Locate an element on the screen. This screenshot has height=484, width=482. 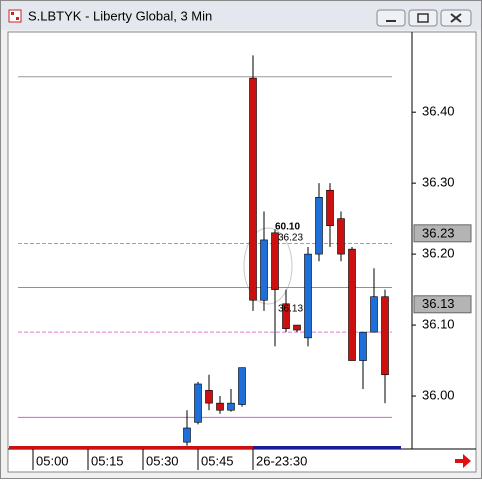
selection-circle is located at coordinates (268, 266).